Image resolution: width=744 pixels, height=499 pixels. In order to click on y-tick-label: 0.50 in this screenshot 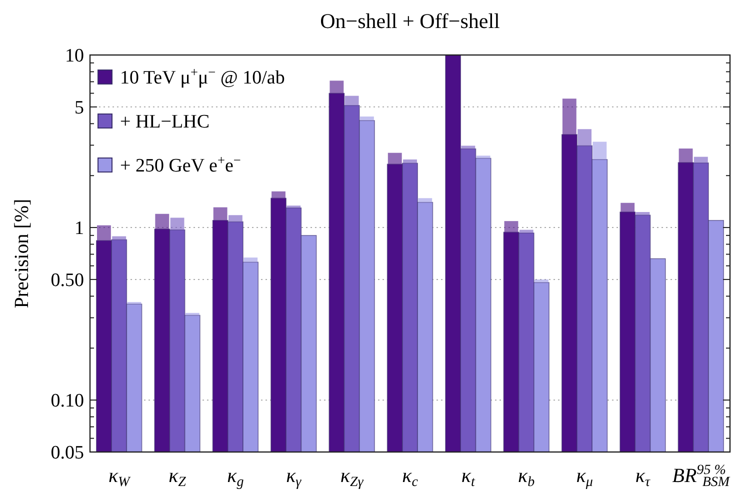, I will do `click(67, 281)`.